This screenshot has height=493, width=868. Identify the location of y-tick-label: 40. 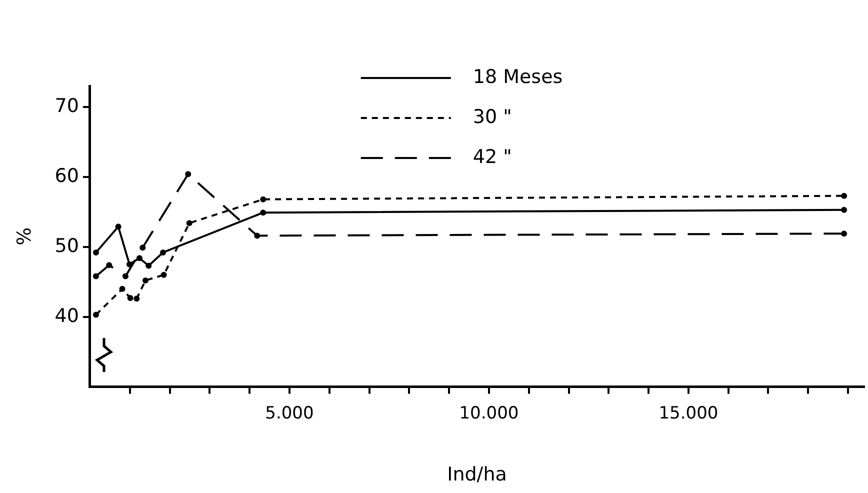
(66, 315).